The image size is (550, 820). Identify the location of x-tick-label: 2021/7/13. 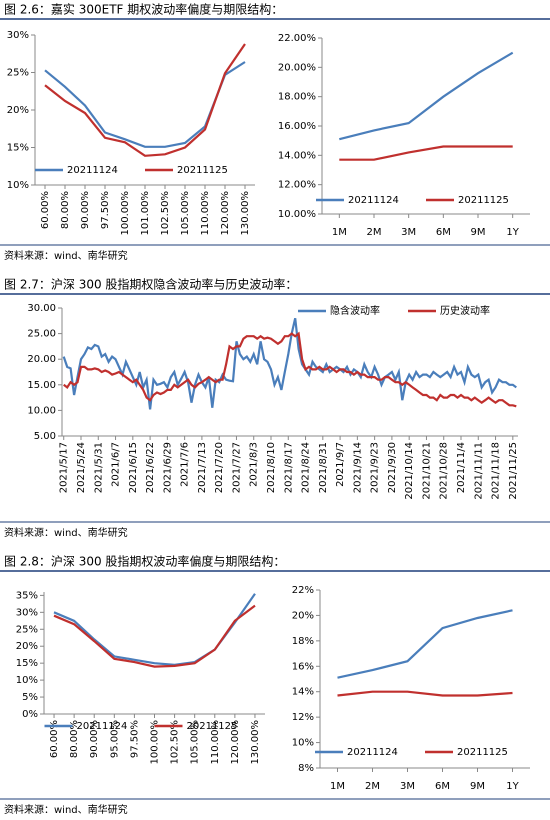
(202, 467).